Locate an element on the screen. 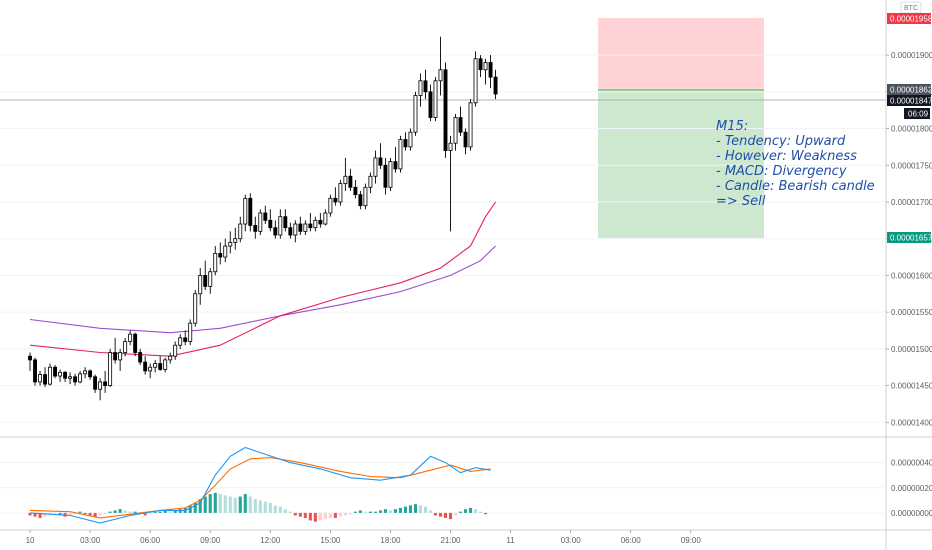 This screenshot has width=932, height=550. ema-fast-line is located at coordinates (263, 279).